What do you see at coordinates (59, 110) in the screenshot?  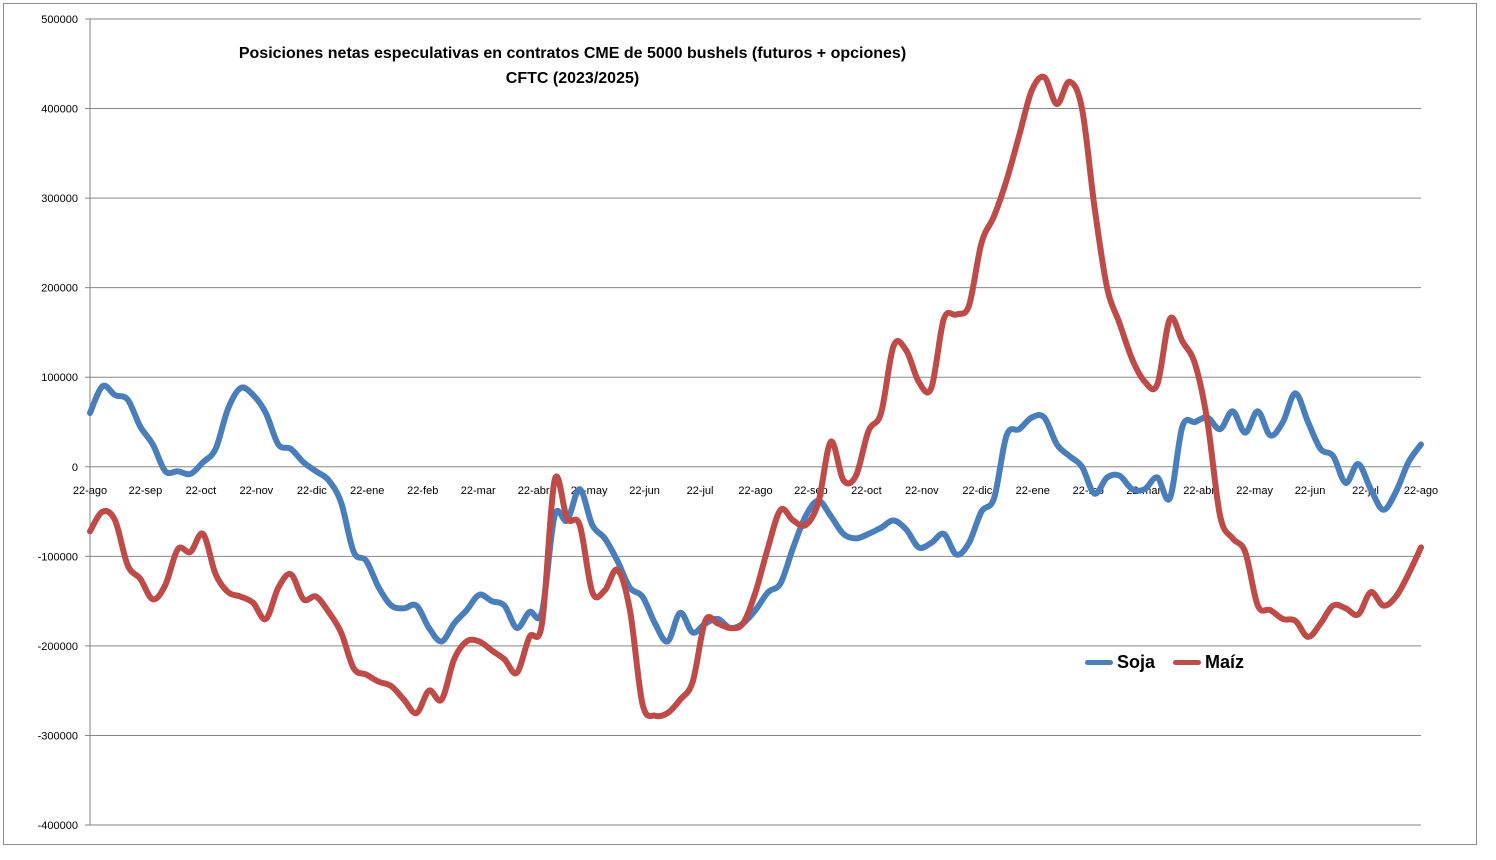 I see `y-tick-label: 400000` at bounding box center [59, 110].